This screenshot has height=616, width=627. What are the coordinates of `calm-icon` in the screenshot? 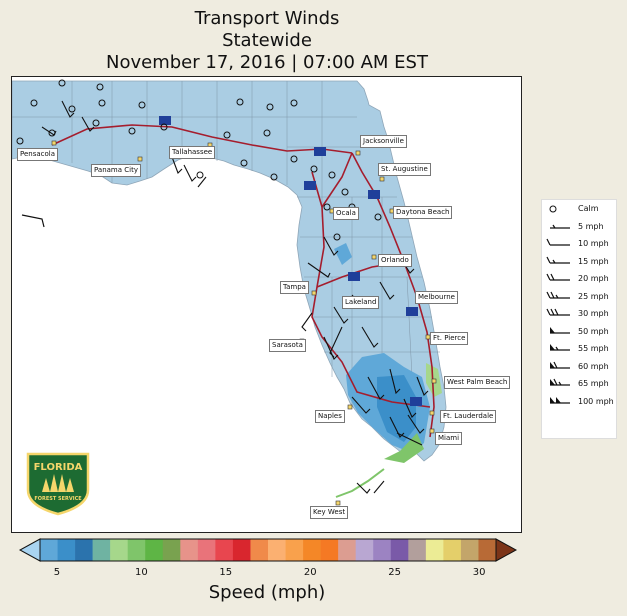 It's located at (553, 209).